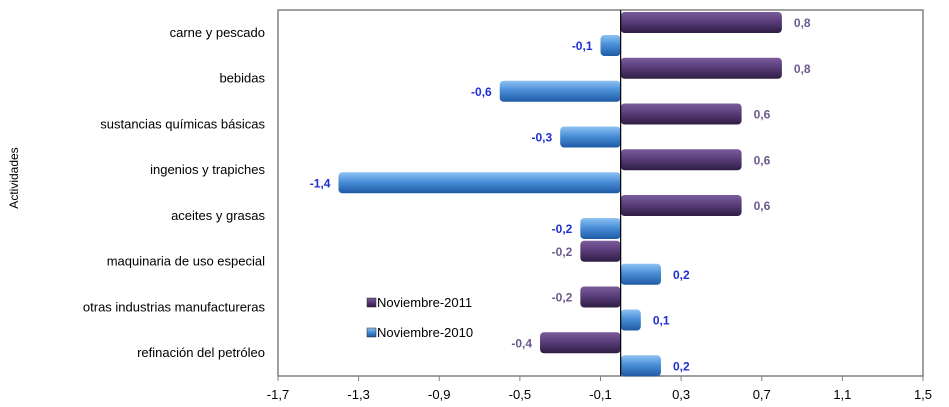  What do you see at coordinates (425, 332) in the screenshot?
I see `legend-label-2010: Noviembre-2010` at bounding box center [425, 332].